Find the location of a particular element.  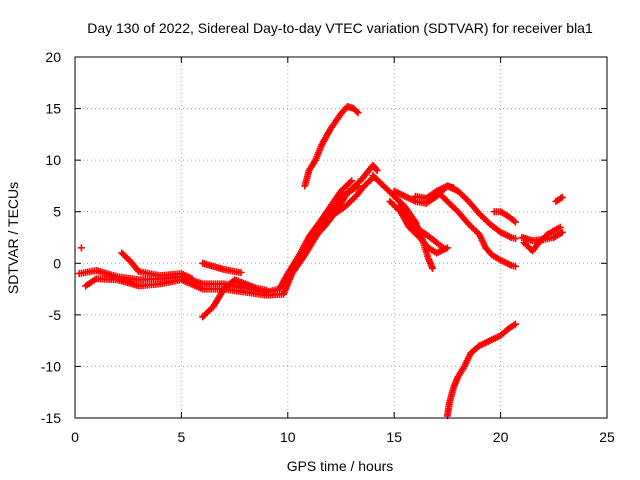

x-tick-label: 20 is located at coordinates (501, 437).